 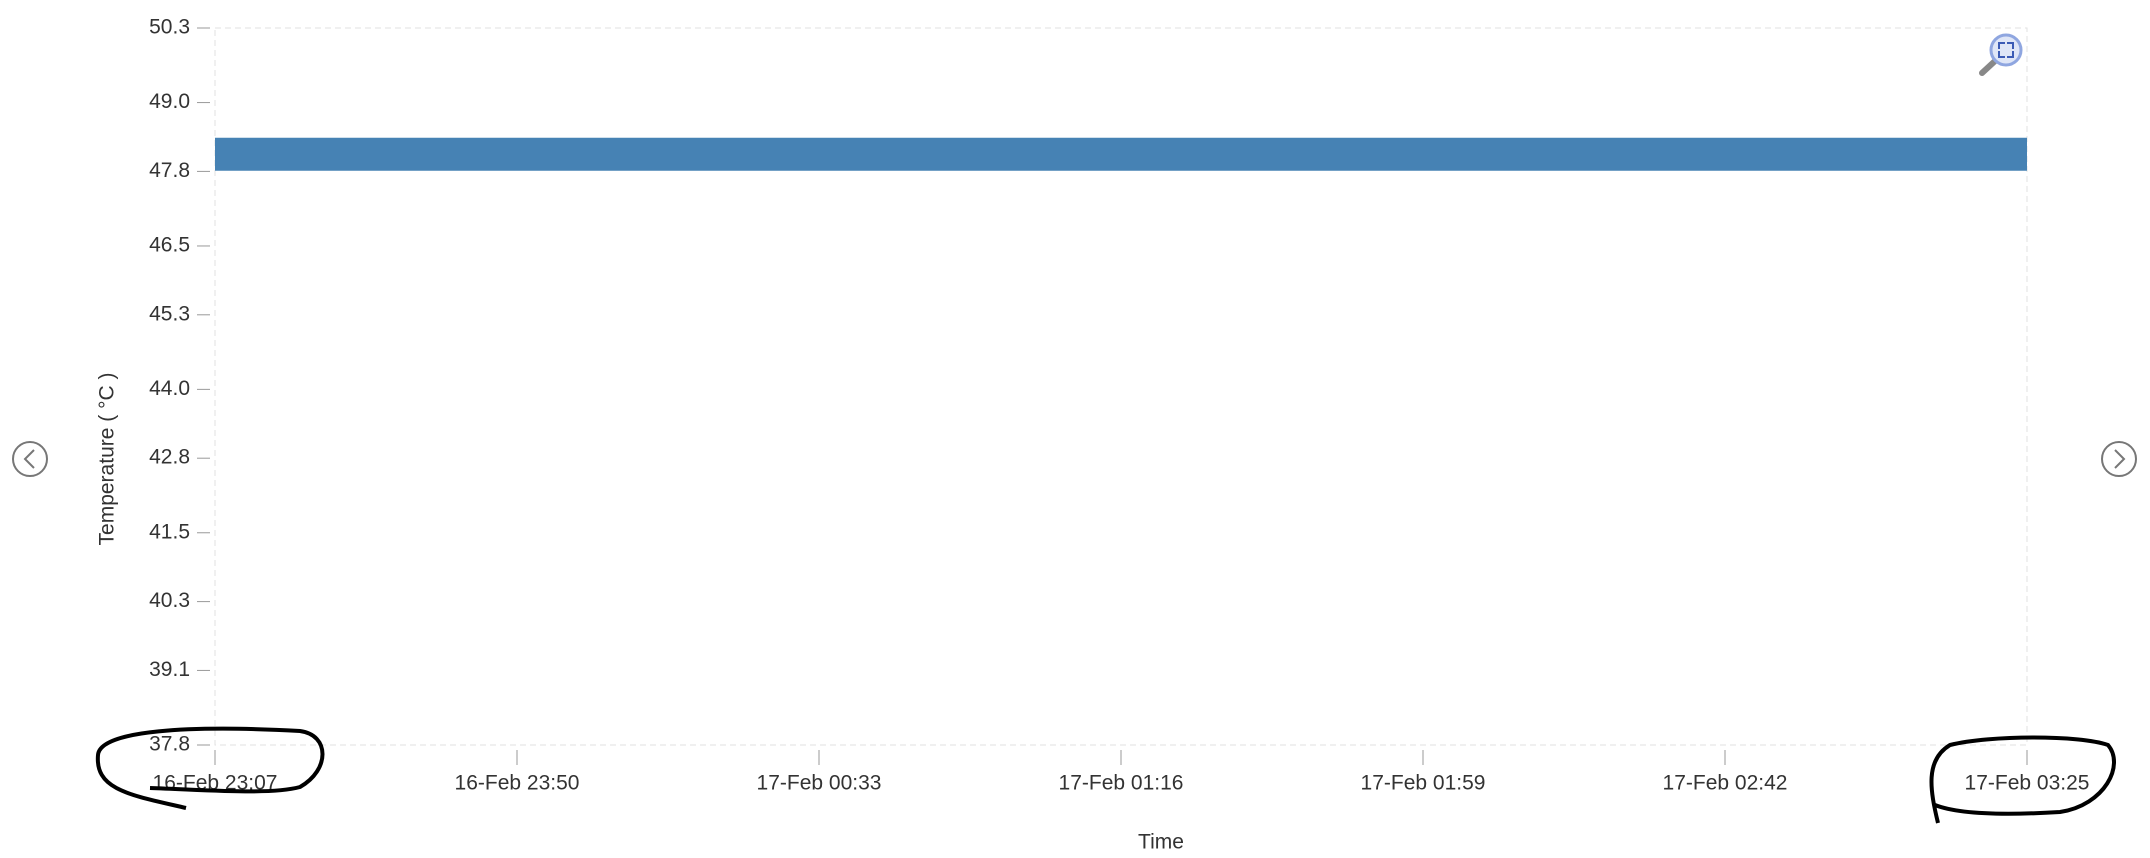 I want to click on y-tick-label: 40.3, so click(x=169, y=600).